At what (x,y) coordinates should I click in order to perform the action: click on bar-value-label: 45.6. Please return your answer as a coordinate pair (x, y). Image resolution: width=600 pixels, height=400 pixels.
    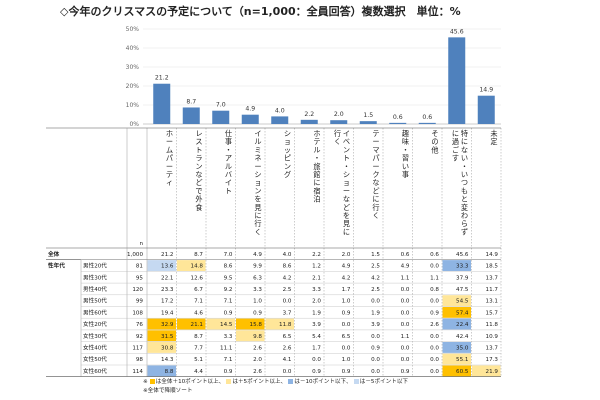
    Looking at the image, I should click on (457, 31).